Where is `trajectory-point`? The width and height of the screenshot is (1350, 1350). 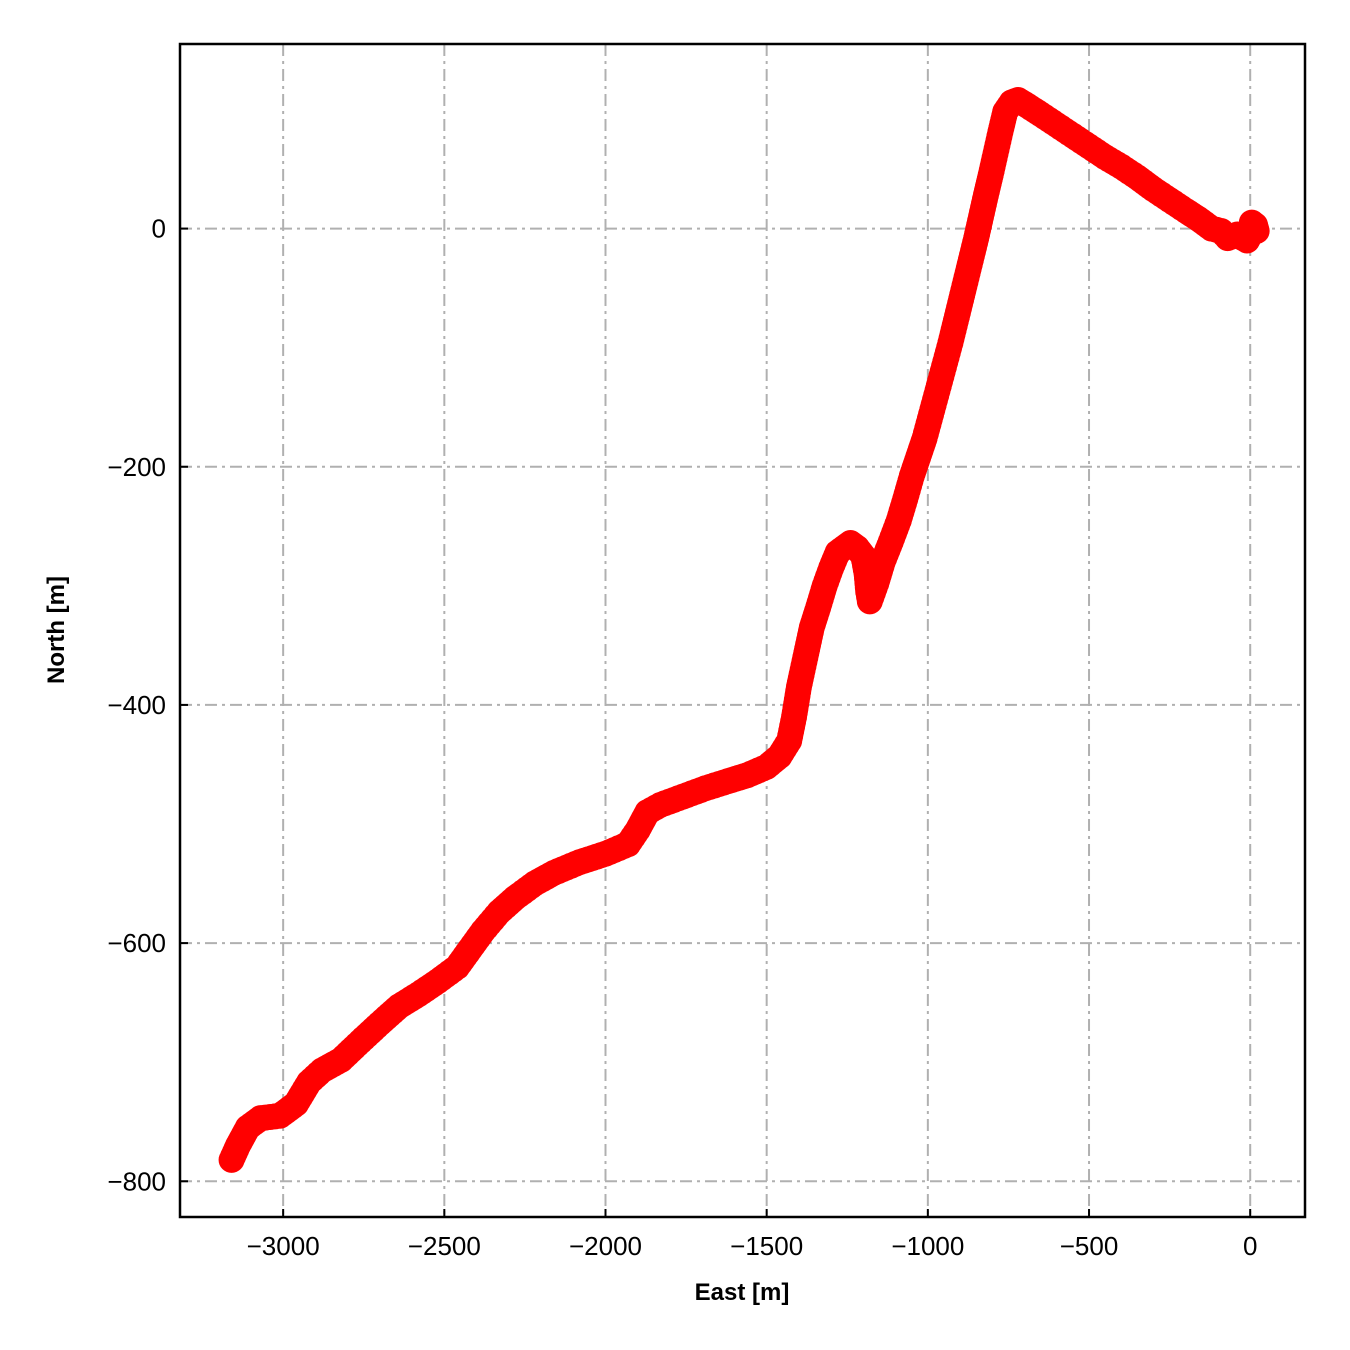
trajectory-point is located at coordinates (1256, 230).